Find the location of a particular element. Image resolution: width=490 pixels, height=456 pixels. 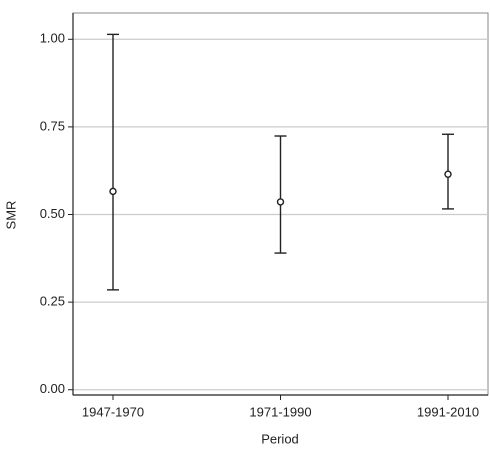

y-tick-label: 1.00 is located at coordinates (52, 38).